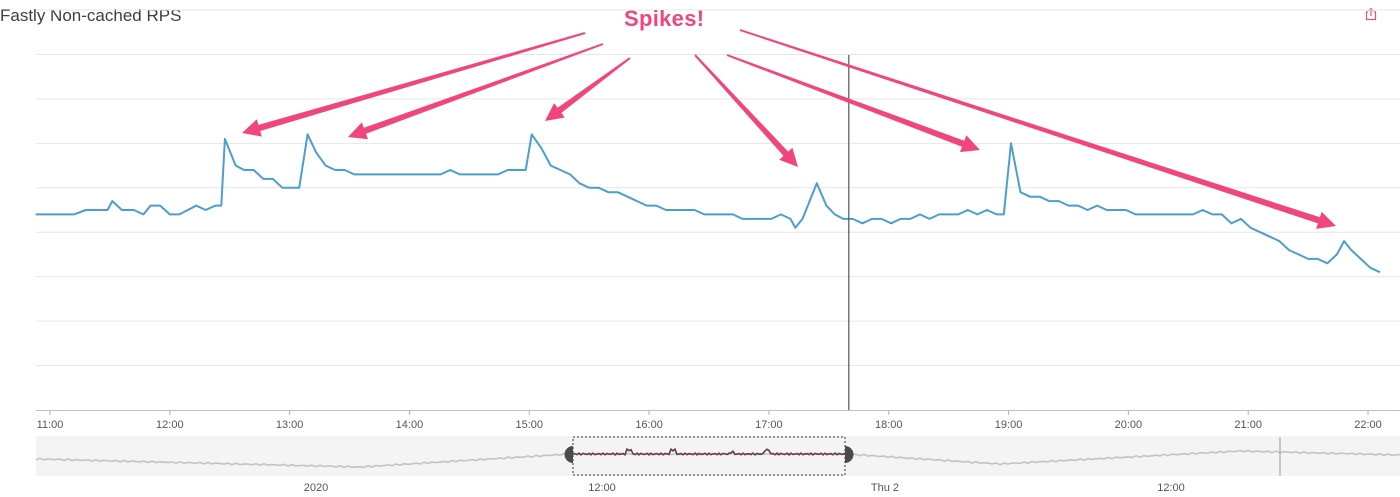 Image resolution: width=1400 pixels, height=497 pixels. What do you see at coordinates (1129, 425) in the screenshot?
I see `x-tick-label: 20:00` at bounding box center [1129, 425].